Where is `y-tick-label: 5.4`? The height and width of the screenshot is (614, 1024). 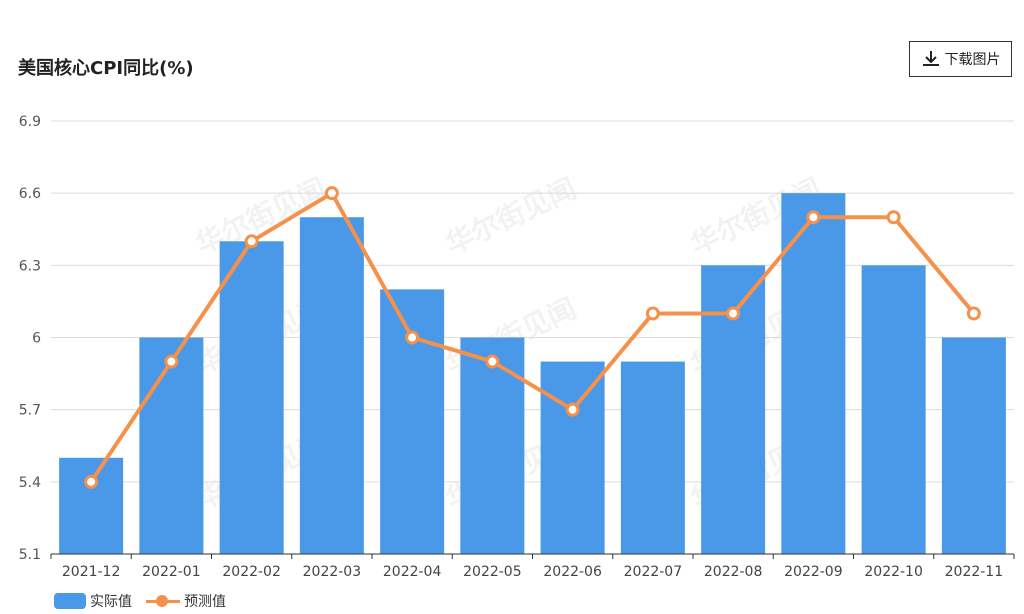 y-tick-label: 5.4 is located at coordinates (30, 483).